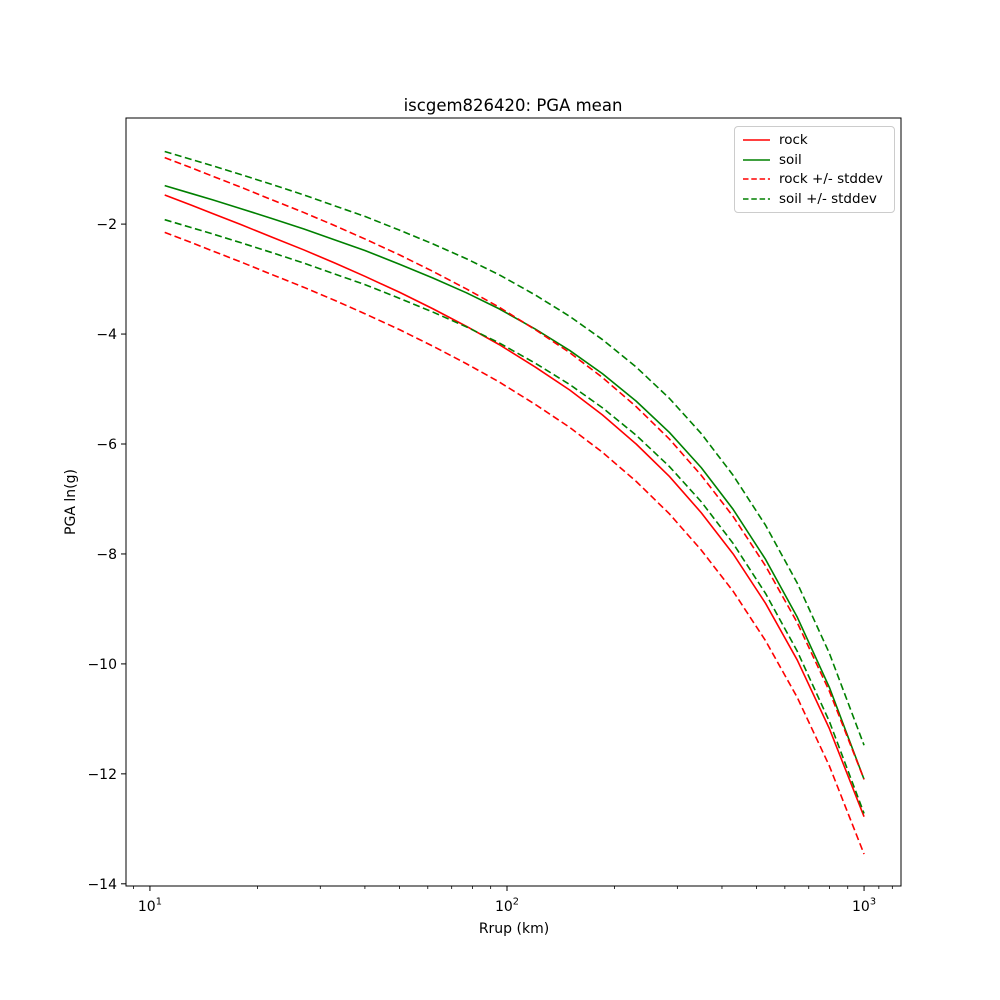  What do you see at coordinates (150, 906) in the screenshot?
I see `x-tick-label: 10¹` at bounding box center [150, 906].